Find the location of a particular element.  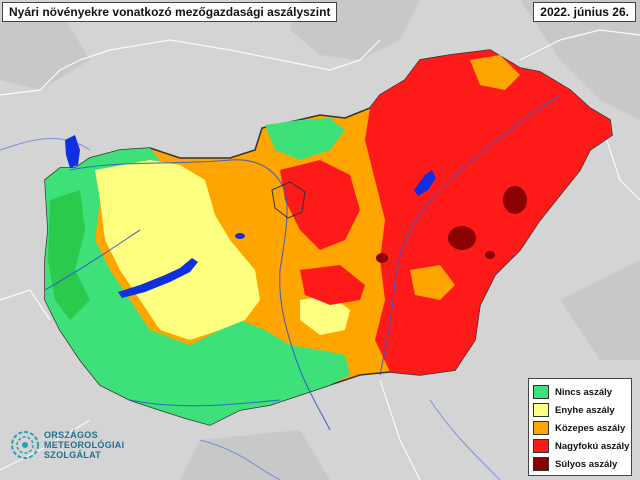

legend-label-mild-drought: Enyhe aszály is located at coordinates (585, 410).